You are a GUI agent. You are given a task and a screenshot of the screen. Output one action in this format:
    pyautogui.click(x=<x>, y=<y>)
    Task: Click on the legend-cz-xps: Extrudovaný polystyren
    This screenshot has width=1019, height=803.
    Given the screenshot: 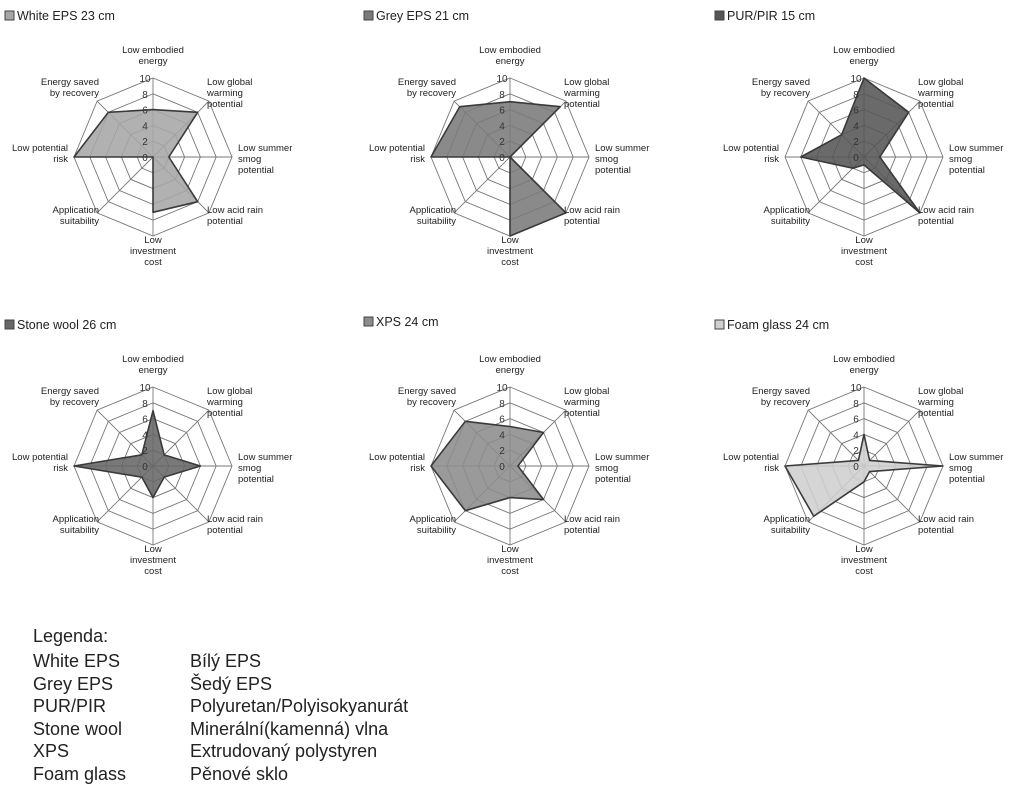 What is the action you would take?
    pyautogui.click(x=284, y=751)
    